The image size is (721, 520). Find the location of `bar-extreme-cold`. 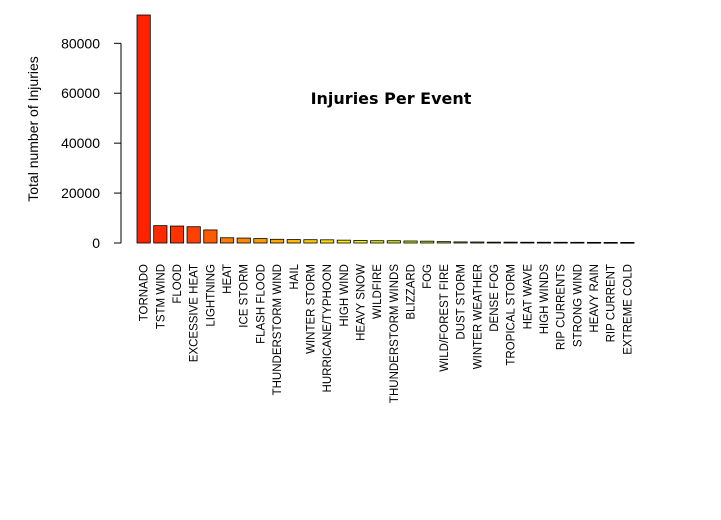

bar-extreme-cold is located at coordinates (627, 243).